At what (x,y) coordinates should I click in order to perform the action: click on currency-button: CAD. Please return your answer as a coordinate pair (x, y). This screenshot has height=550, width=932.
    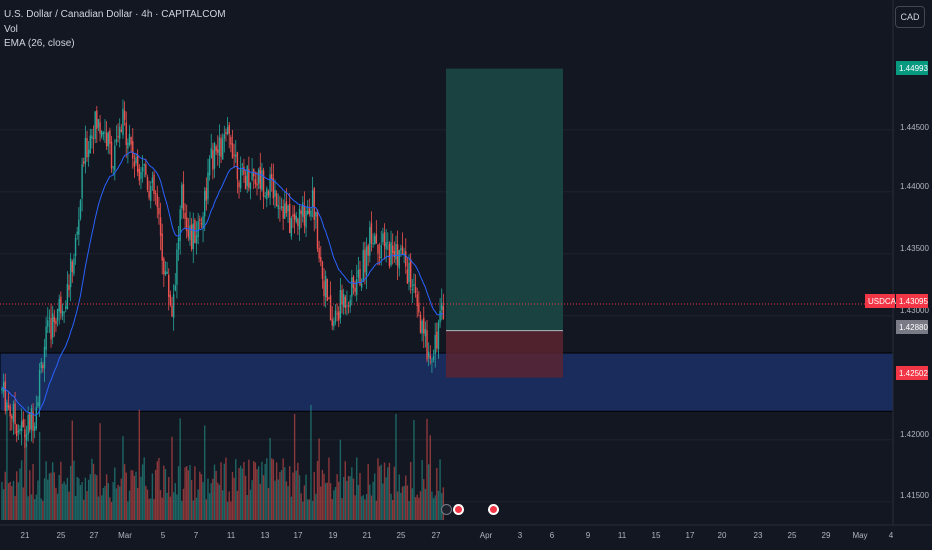
    Looking at the image, I should click on (910, 17).